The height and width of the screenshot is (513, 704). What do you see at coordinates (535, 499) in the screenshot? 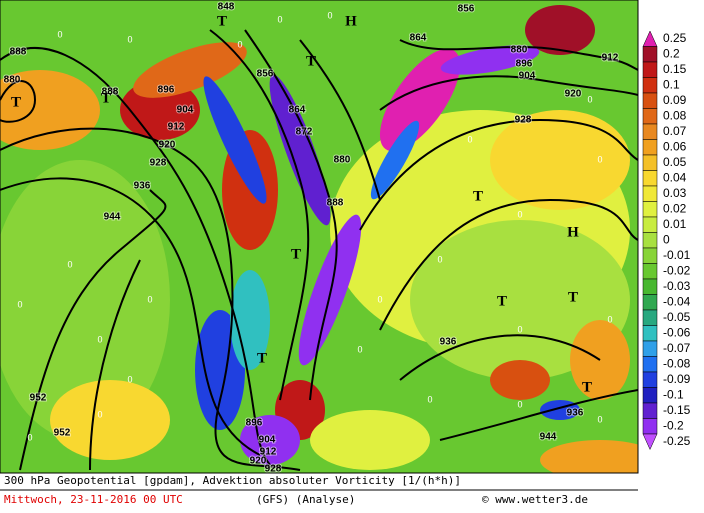
I see `footer-credit: © www.wetter3.de` at bounding box center [535, 499].